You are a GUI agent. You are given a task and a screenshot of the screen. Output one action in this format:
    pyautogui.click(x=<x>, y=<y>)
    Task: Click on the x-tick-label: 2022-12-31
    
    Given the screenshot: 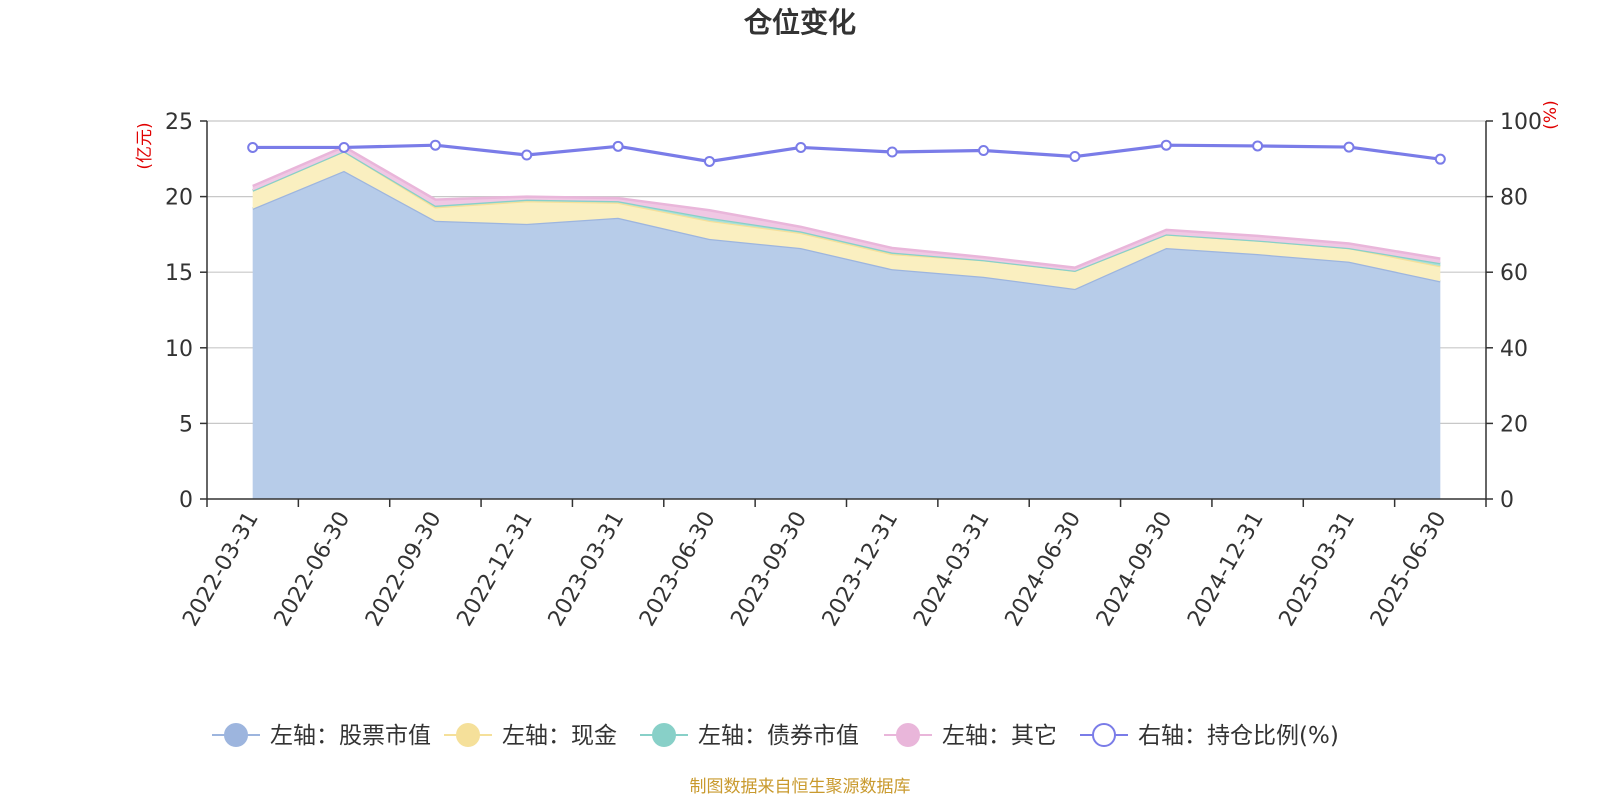 What is the action you would take?
    pyautogui.click(x=495, y=569)
    